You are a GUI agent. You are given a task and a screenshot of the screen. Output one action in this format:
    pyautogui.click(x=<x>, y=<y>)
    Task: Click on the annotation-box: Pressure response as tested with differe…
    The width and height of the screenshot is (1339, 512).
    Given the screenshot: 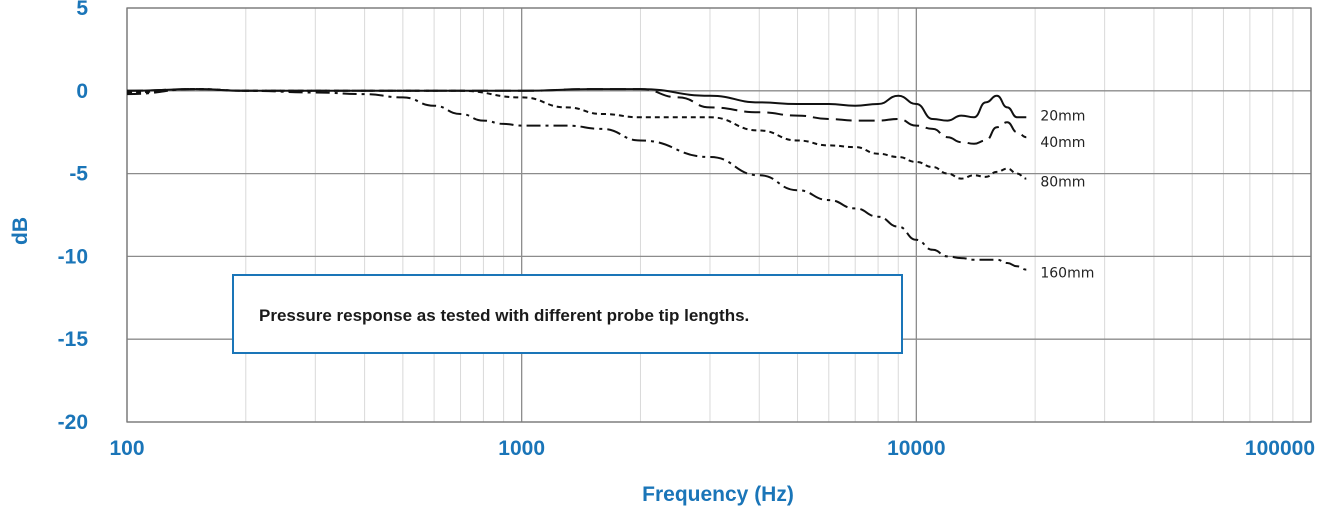 What is the action you would take?
    pyautogui.click(x=567, y=314)
    